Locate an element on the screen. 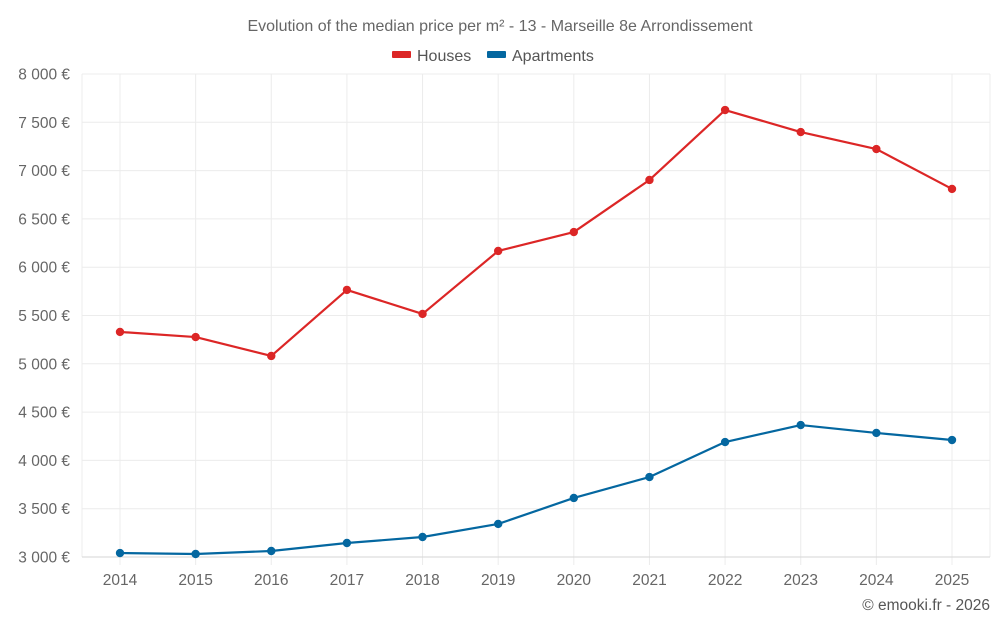 The image size is (1000, 625). legend-item-houses: Houses is located at coordinates (431, 56).